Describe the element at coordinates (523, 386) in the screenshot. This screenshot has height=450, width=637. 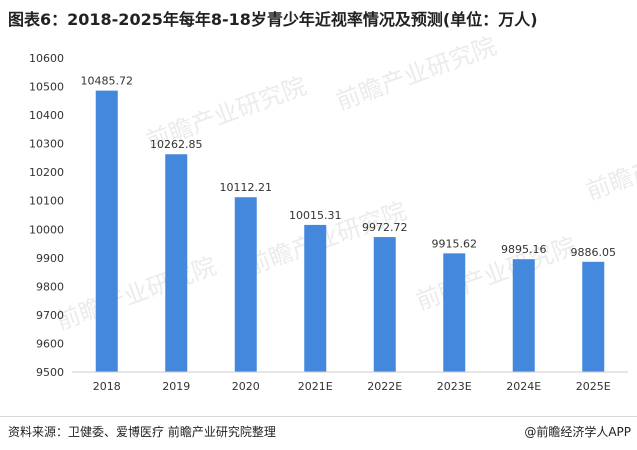
I see `x-tick-label-2024E: 2024E` at that location.